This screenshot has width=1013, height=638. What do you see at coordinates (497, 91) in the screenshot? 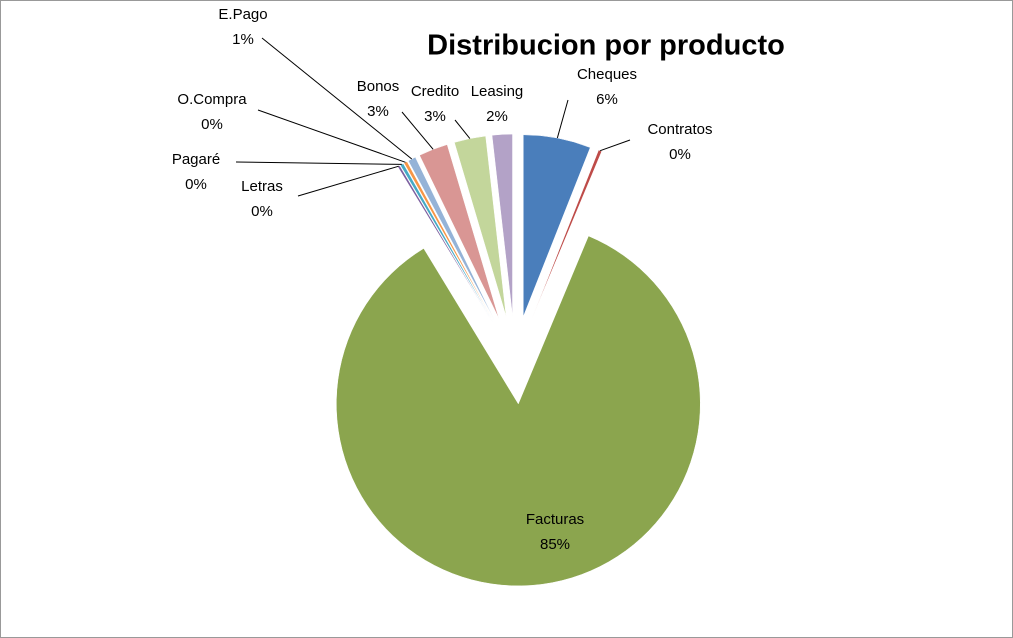
I see `slice-label: Leasing` at bounding box center [497, 91].